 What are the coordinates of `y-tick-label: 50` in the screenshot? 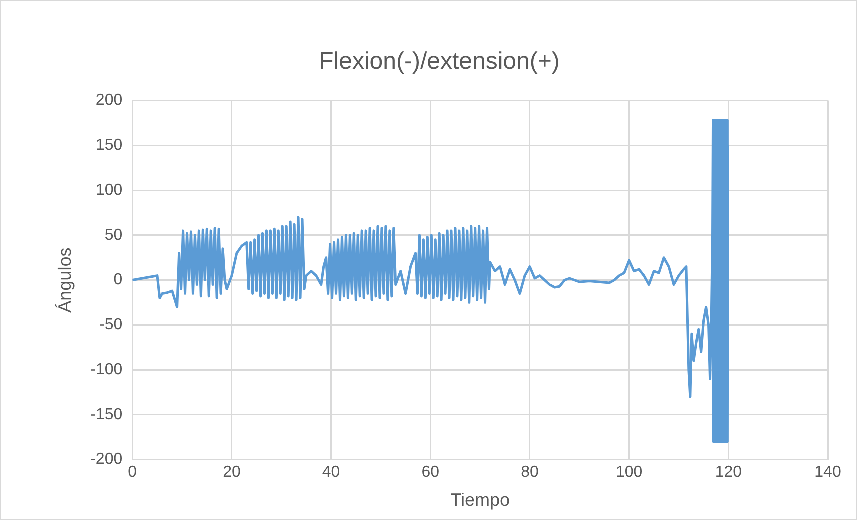 It's located at (113, 235).